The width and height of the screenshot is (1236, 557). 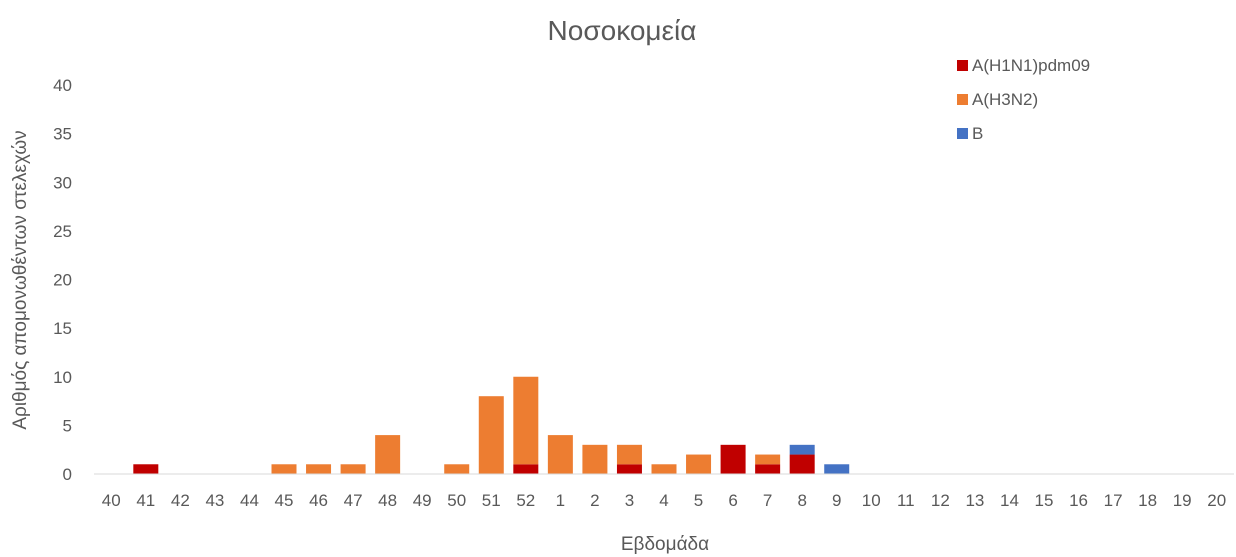 I want to click on x-tick-label: 7, so click(x=767, y=500).